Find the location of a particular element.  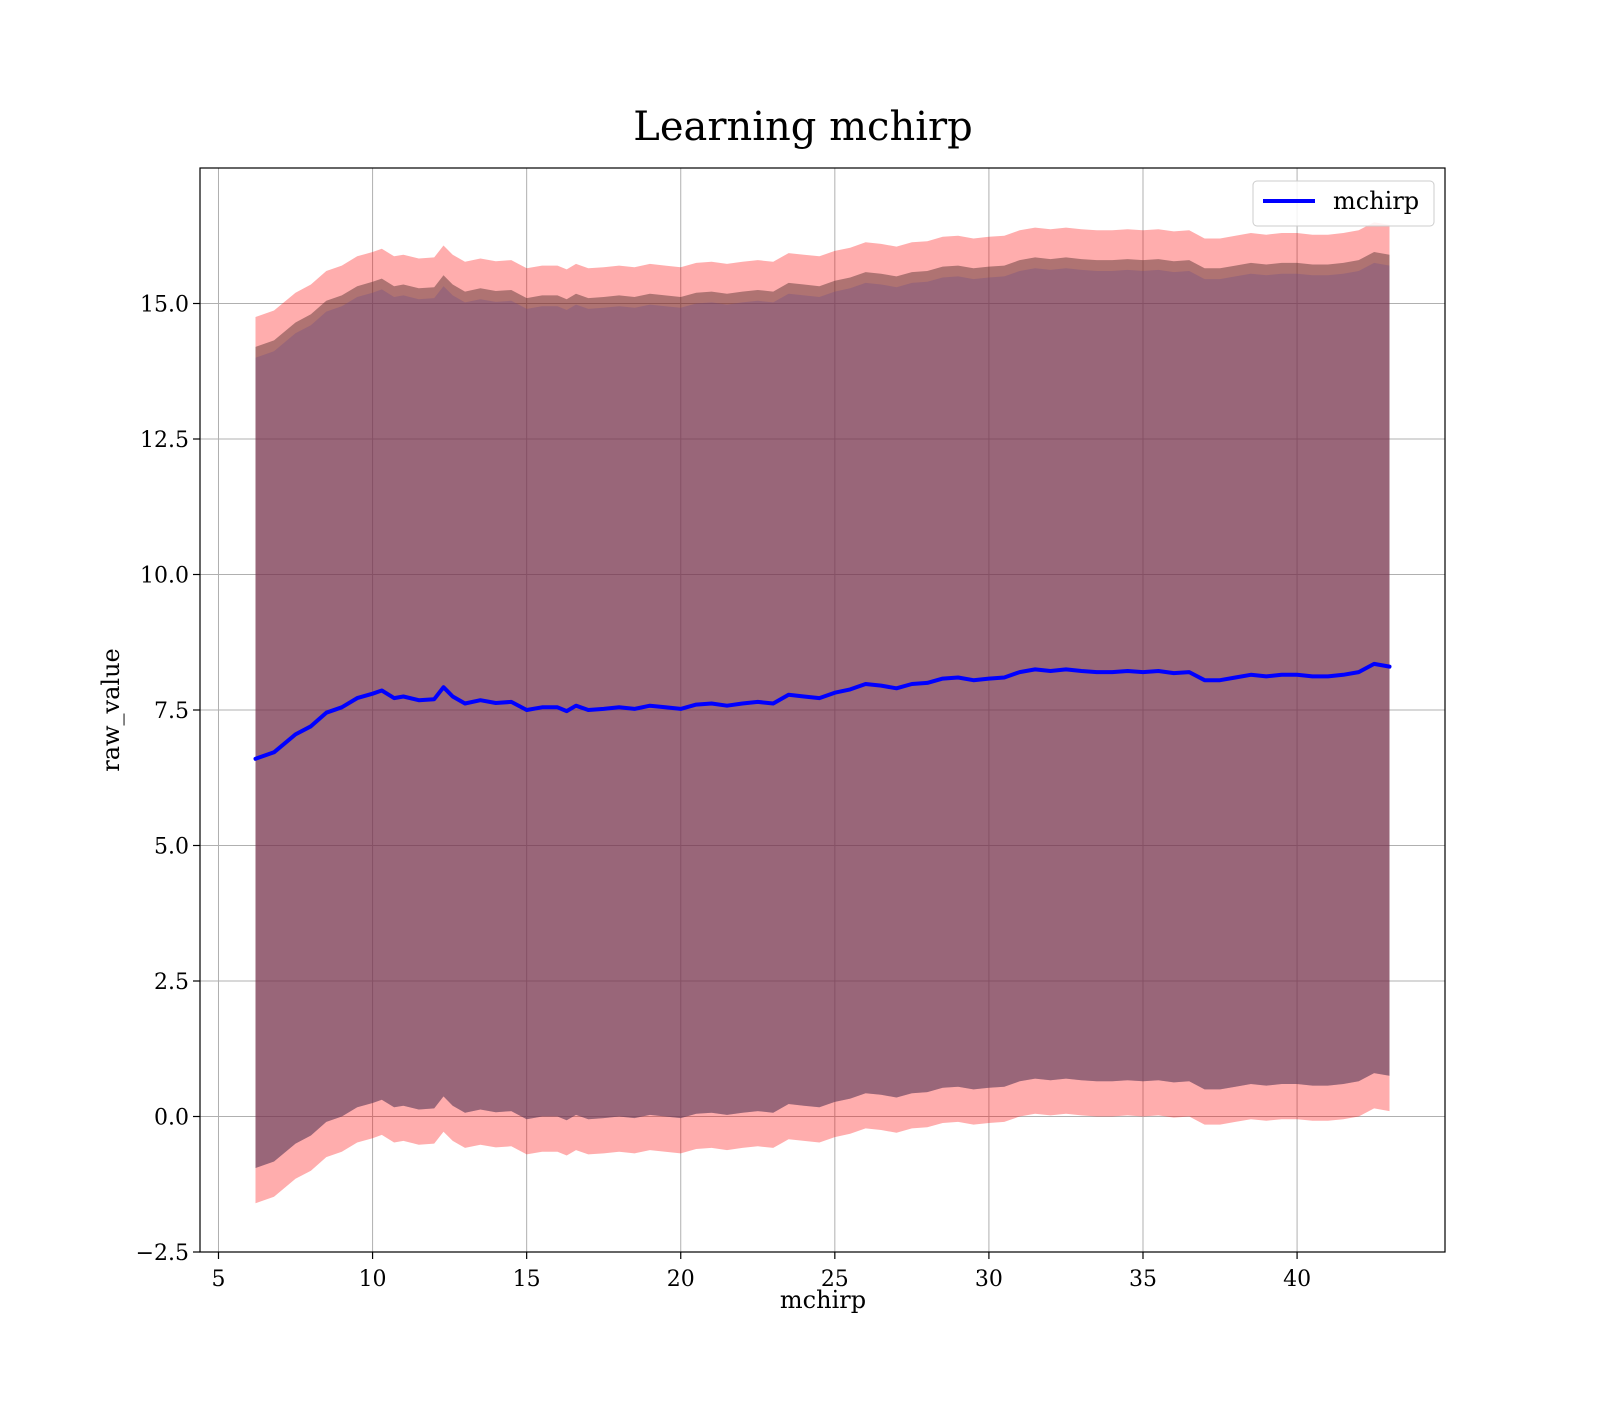

x-axis-ticks: 5 10 15 20 25 30 35 40 is located at coordinates (761, 1272).